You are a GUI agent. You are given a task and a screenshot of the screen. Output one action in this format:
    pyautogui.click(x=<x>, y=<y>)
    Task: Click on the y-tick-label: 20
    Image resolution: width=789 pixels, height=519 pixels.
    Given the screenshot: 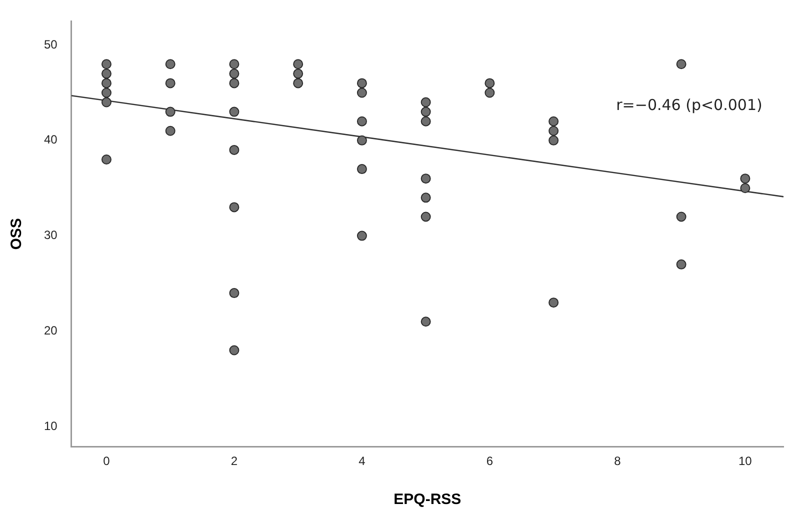 What is the action you would take?
    pyautogui.click(x=51, y=331)
    